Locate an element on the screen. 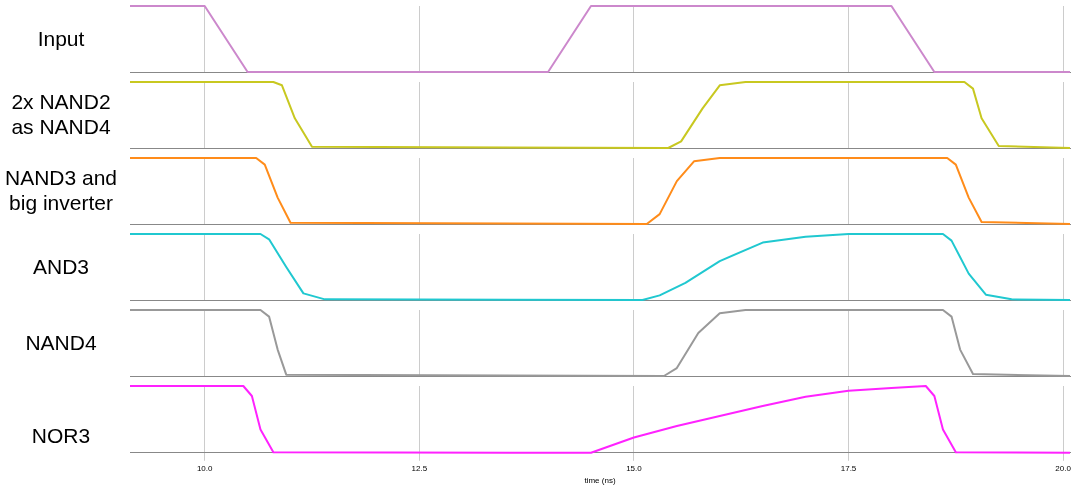 Image resolution: width=1082 pixels, height=488 pixels. x-tick-label: 12.5 is located at coordinates (419, 468).